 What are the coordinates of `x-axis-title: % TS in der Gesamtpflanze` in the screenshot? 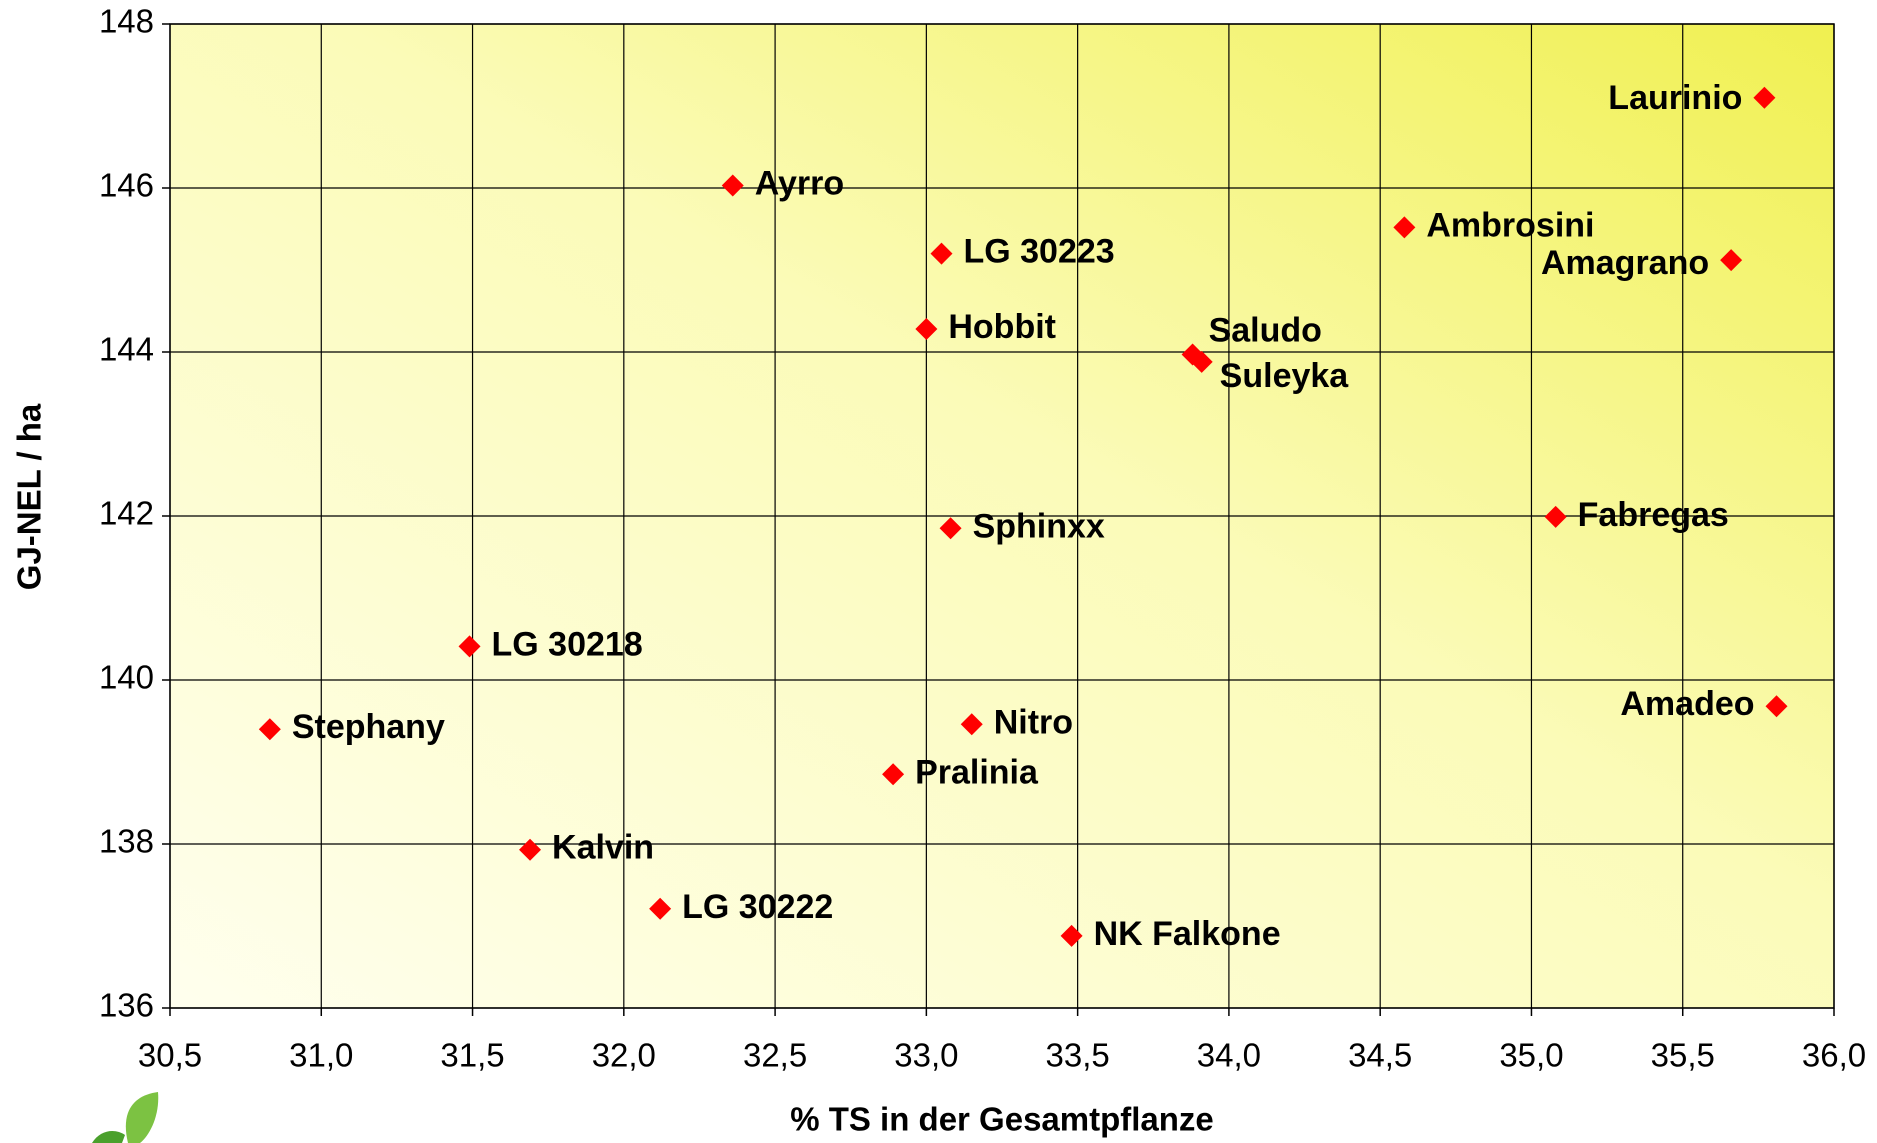 It's located at (1002, 1119).